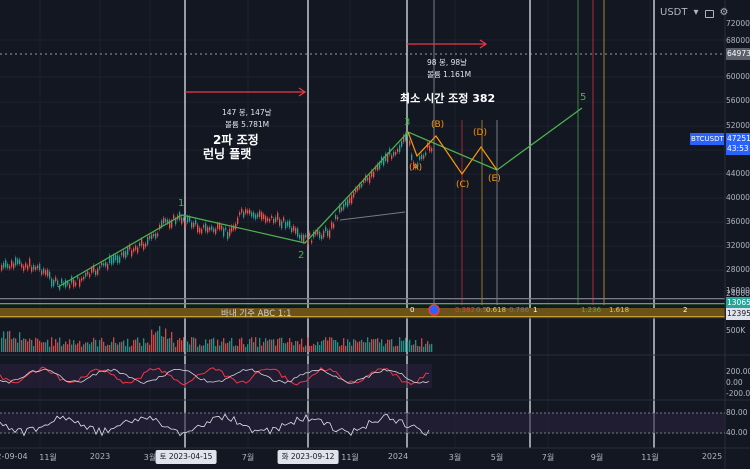  Describe the element at coordinates (738, 293) in the screenshot. I see `price-scale-label: 24000.0` at that location.